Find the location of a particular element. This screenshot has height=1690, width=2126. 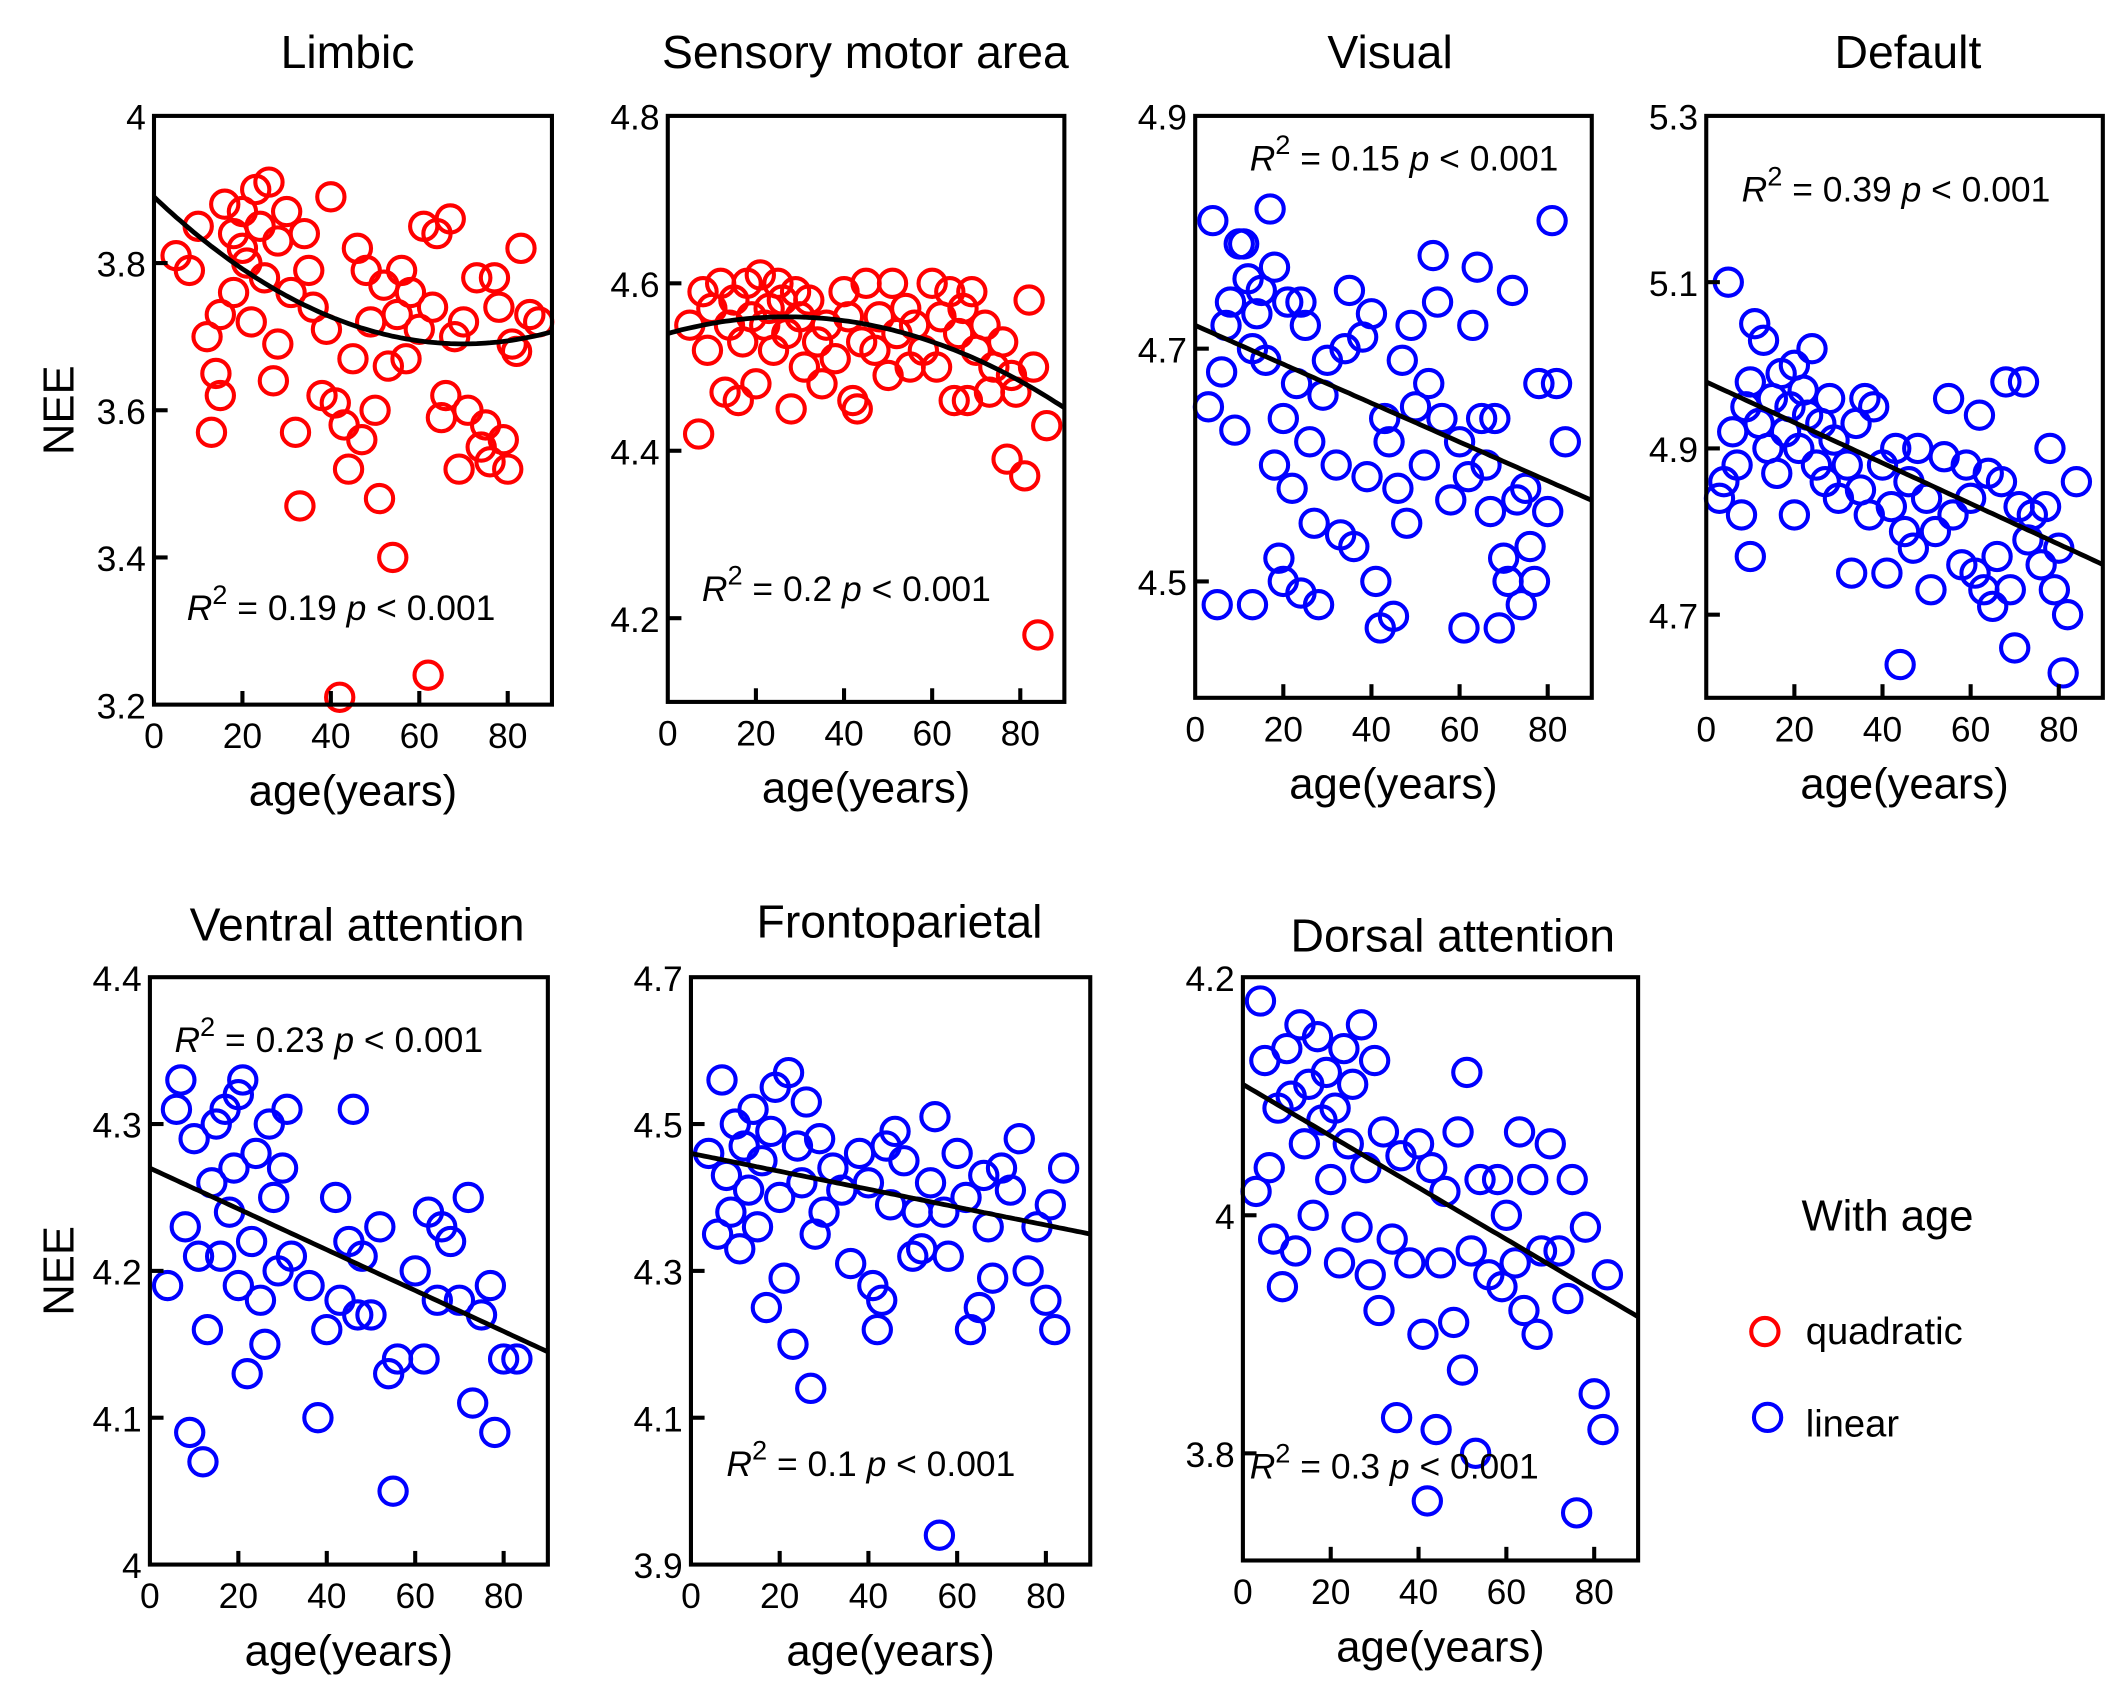

legend-marker-linear is located at coordinates (1767, 1417).